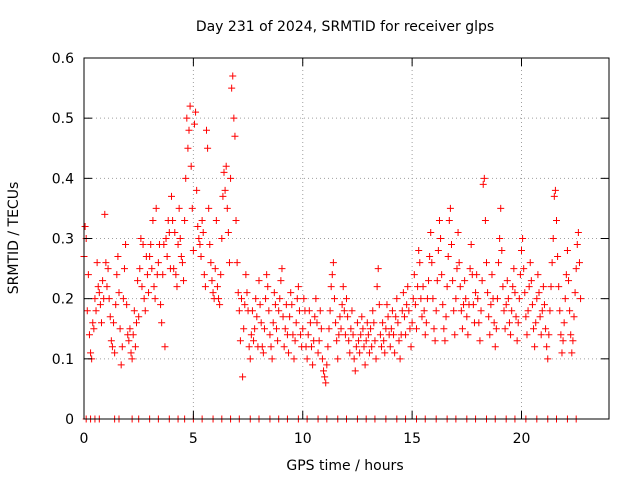  What do you see at coordinates (193, 439) in the screenshot?
I see `x-tick-label: 5` at bounding box center [193, 439].